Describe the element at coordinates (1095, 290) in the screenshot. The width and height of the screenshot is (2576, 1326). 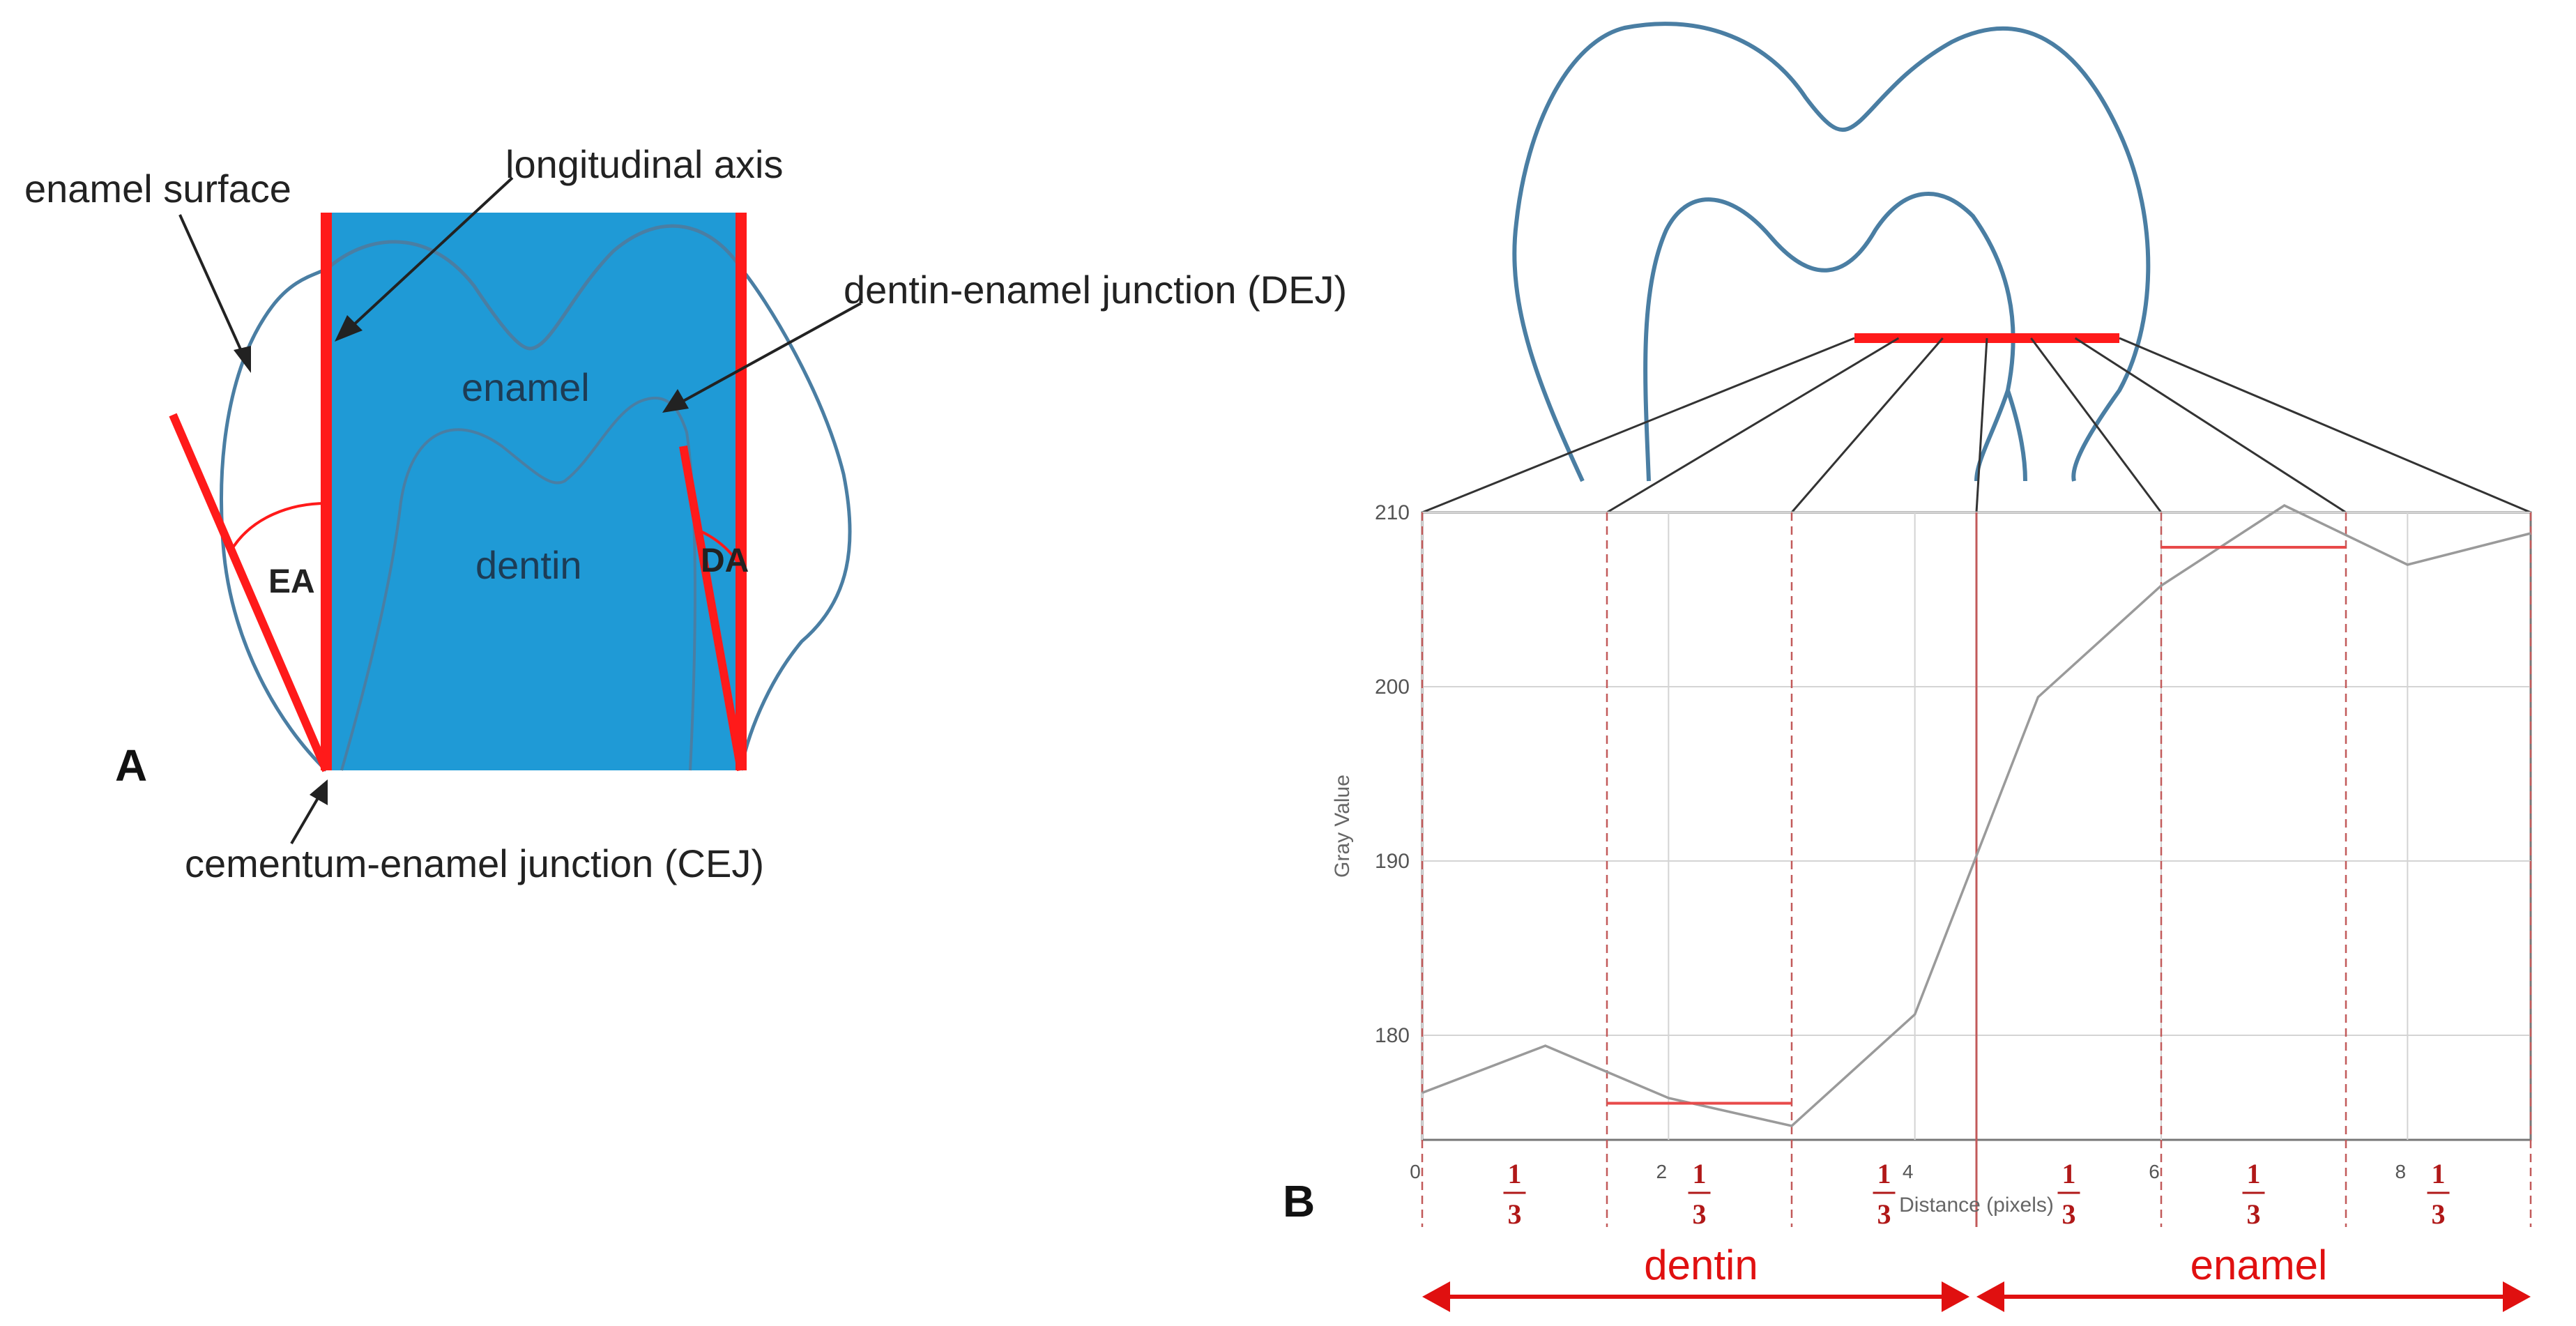
I see `dej-label: dentin-enamel junction (DEJ)` at that location.